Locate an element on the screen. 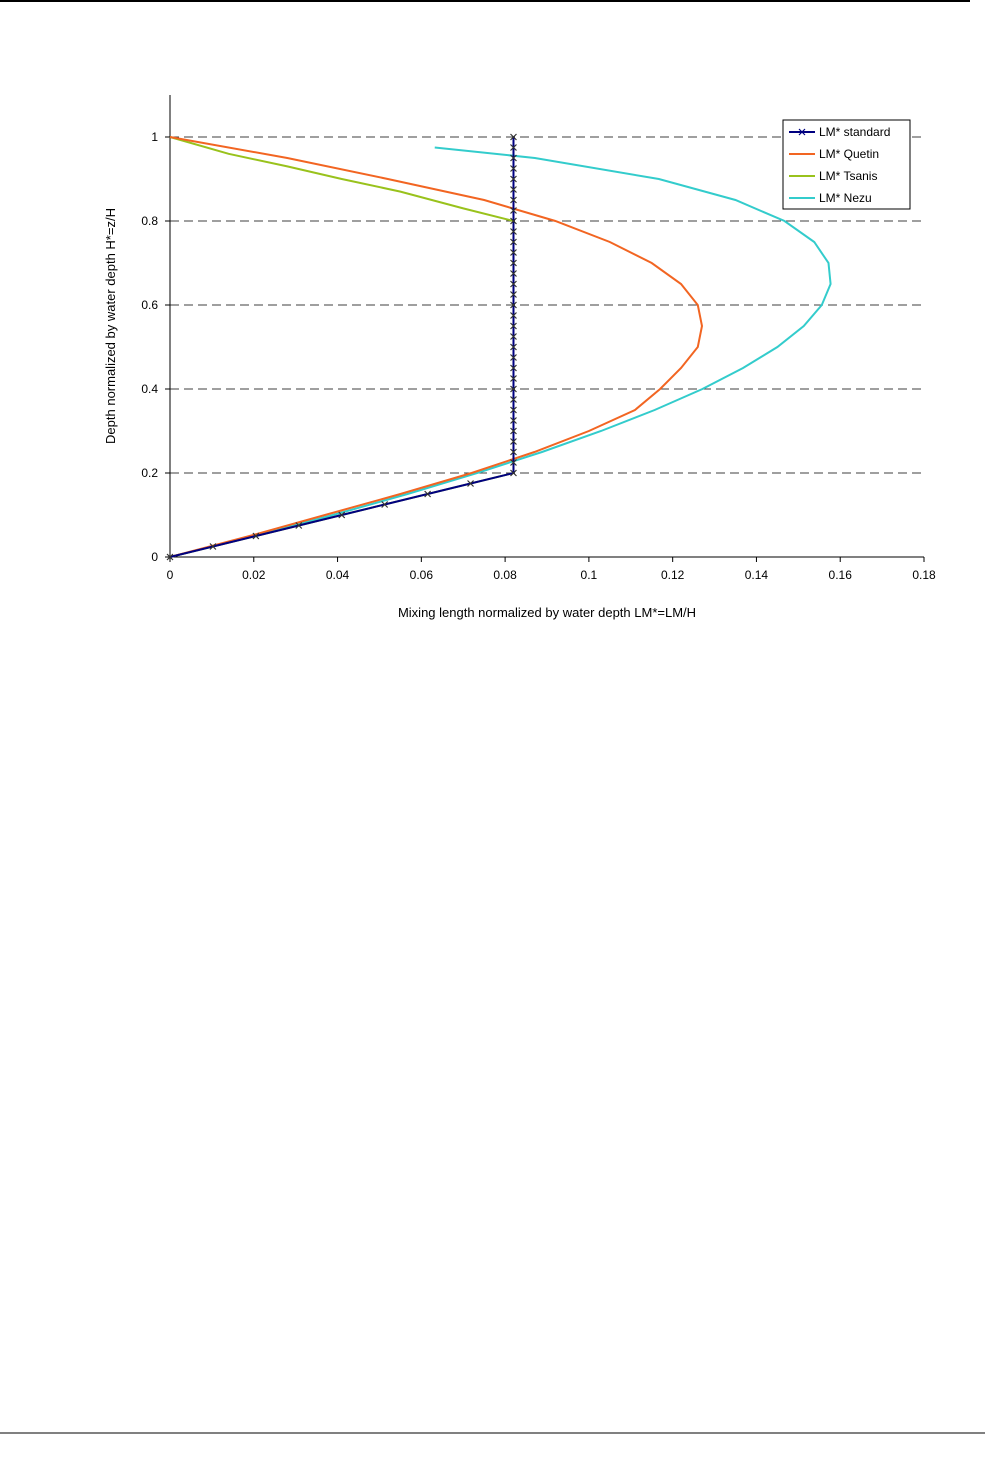 Image resolution: width=998 pixels, height=1461 pixels. x-tick-label: 0.14 is located at coordinates (757, 575).